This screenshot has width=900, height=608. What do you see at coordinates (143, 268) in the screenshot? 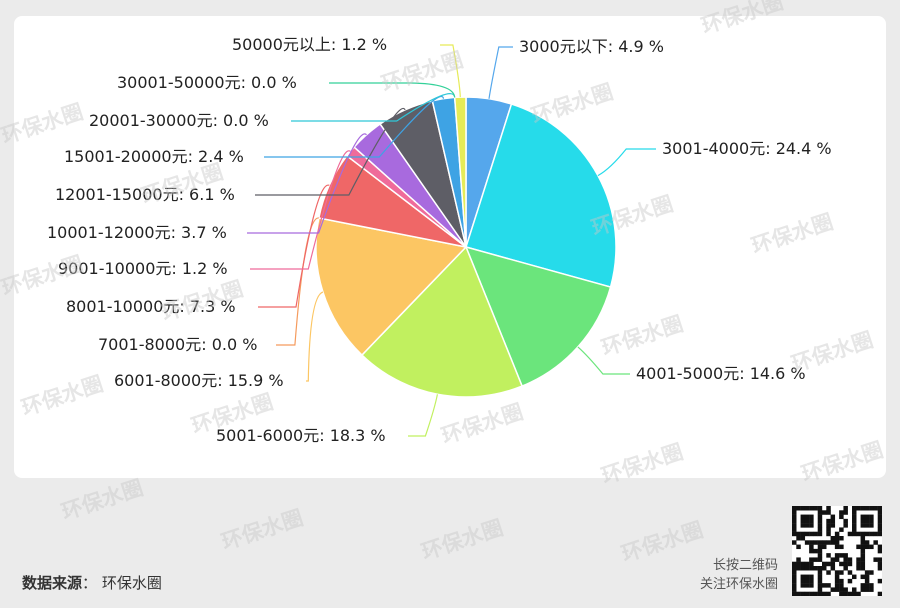
I see `slice-label: 9001-10000元: 1.2 %` at bounding box center [143, 268].